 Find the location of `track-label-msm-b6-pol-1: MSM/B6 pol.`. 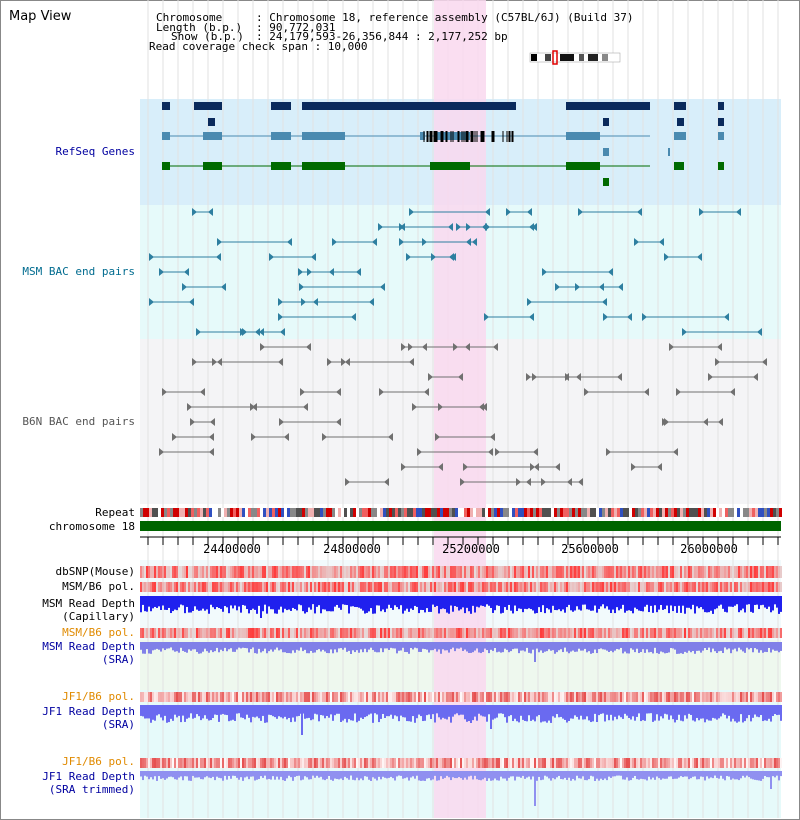

track-label-msm-b6-pol-1: MSM/B6 pol. is located at coordinates (98, 586).